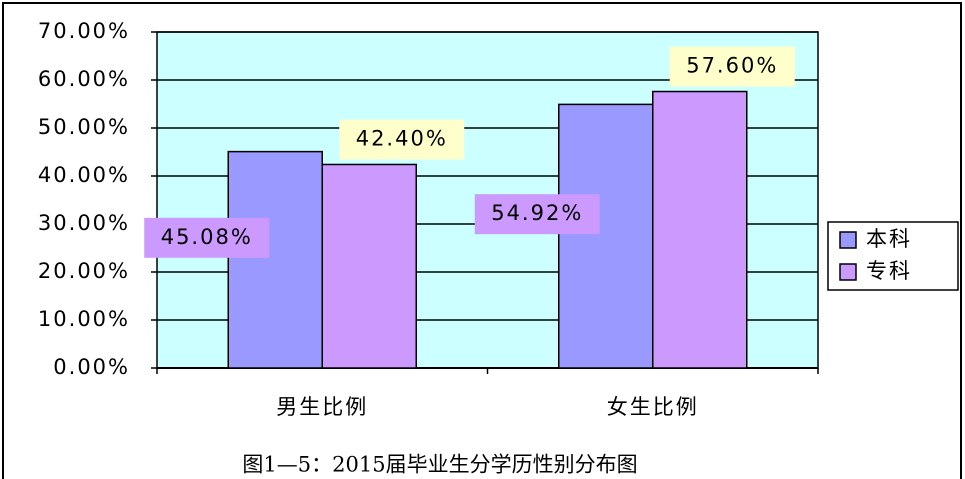 This screenshot has width=965, height=479. Describe the element at coordinates (889, 239) in the screenshot. I see `legend-label: 本科` at that location.